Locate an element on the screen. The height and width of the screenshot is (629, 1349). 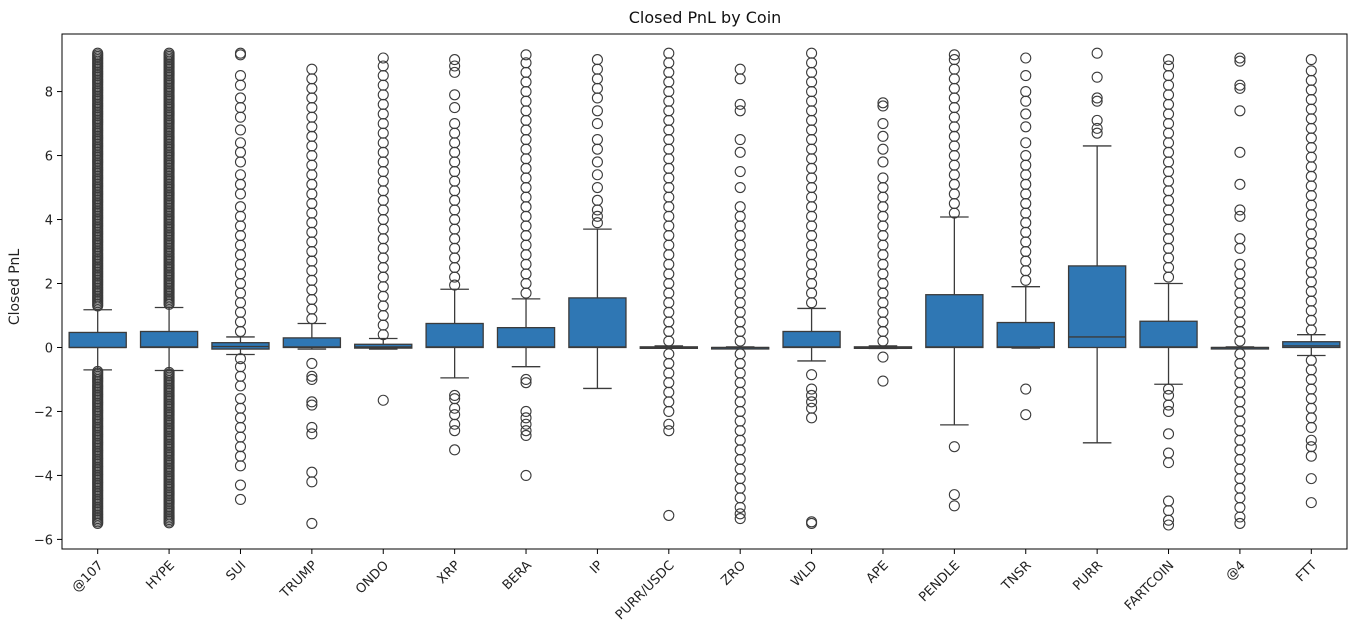
box-wld is located at coordinates (811, 339).